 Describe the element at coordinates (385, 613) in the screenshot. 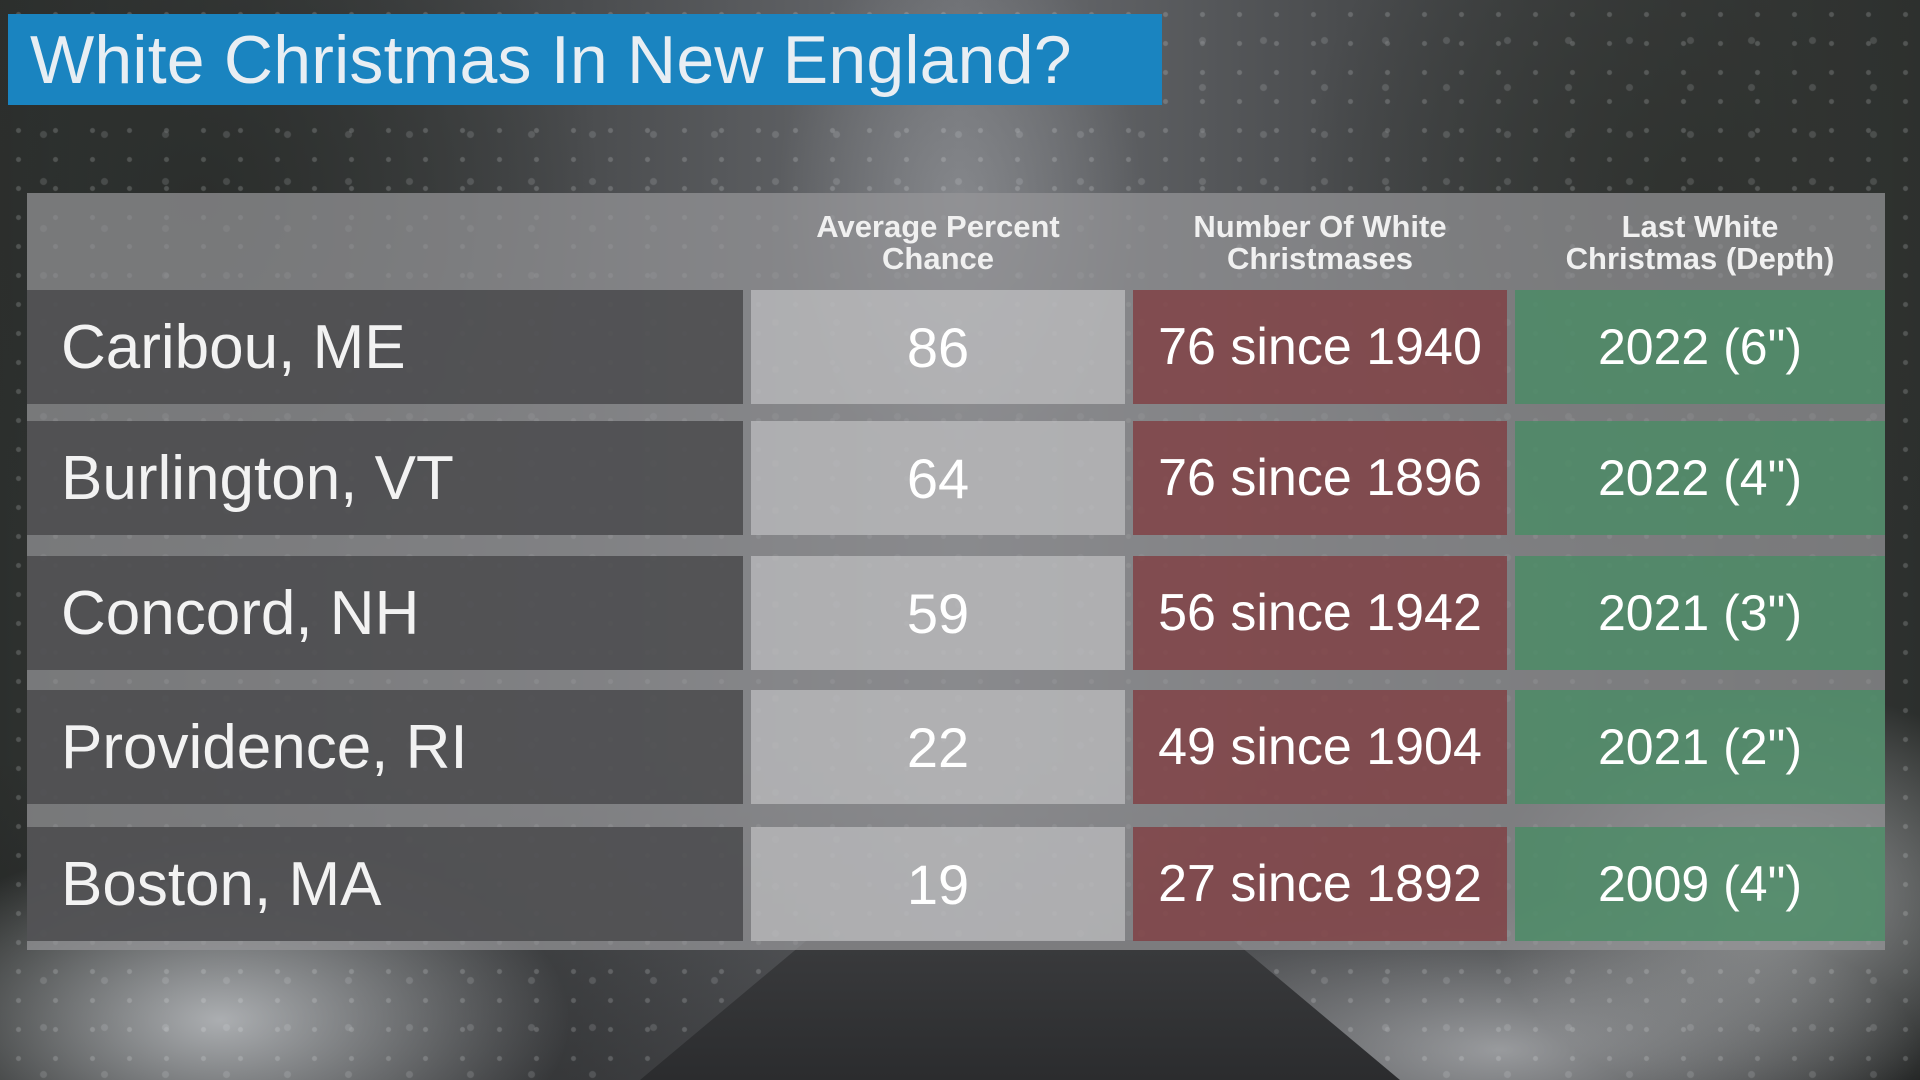

I see `city-cell: Concord, NH` at that location.